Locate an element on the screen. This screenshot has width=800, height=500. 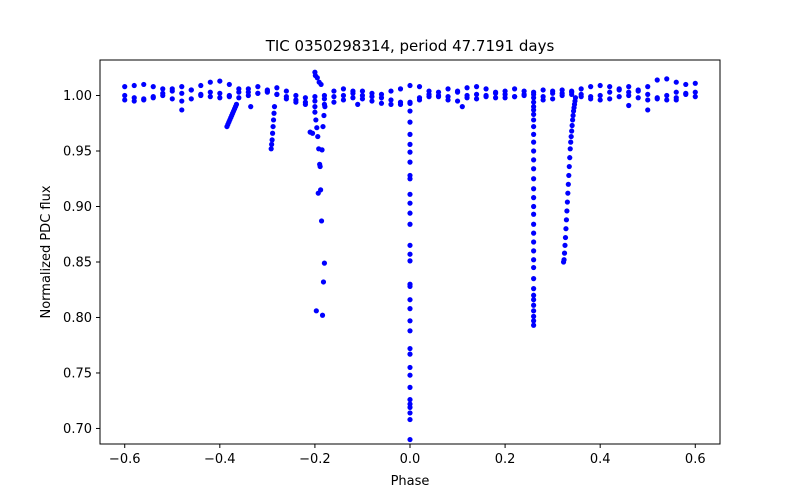
data-point-dip-0.20-2 is located at coordinates (315, 112).